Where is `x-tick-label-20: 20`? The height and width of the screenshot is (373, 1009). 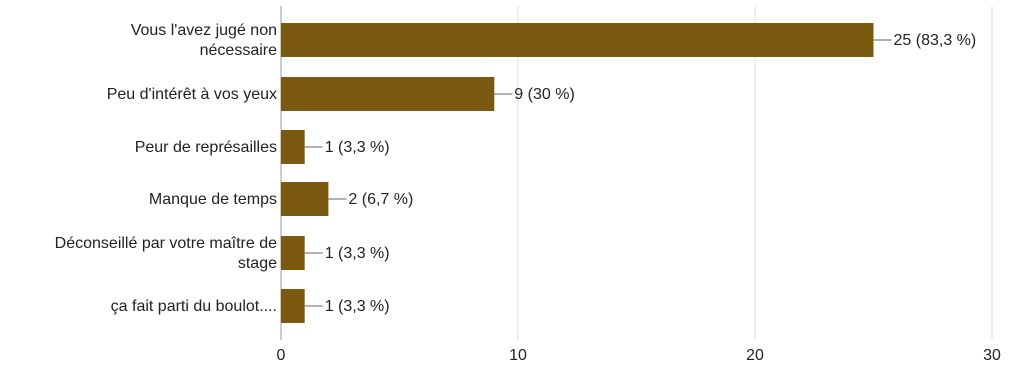
x-tick-label-20: 20 is located at coordinates (755, 355).